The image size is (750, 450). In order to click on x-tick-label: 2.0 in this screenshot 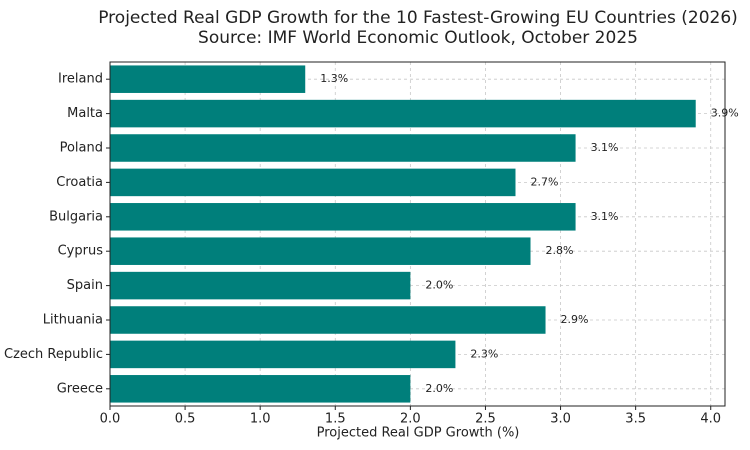, I will do `click(410, 419)`.